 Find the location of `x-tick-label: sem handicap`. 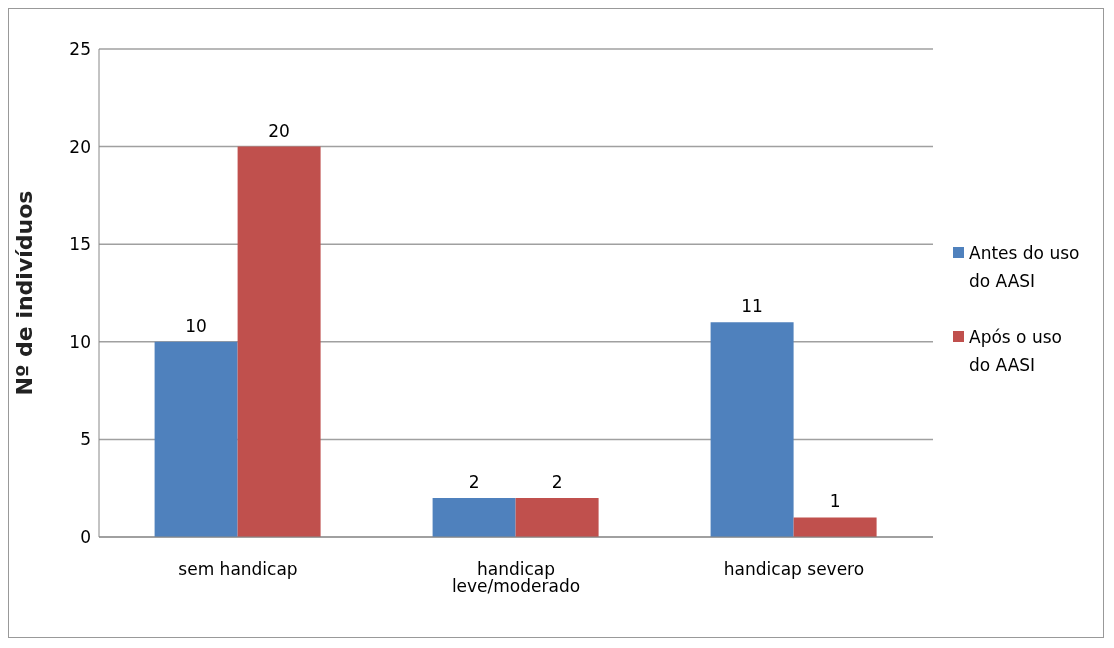

x-tick-label: sem handicap is located at coordinates (238, 569).